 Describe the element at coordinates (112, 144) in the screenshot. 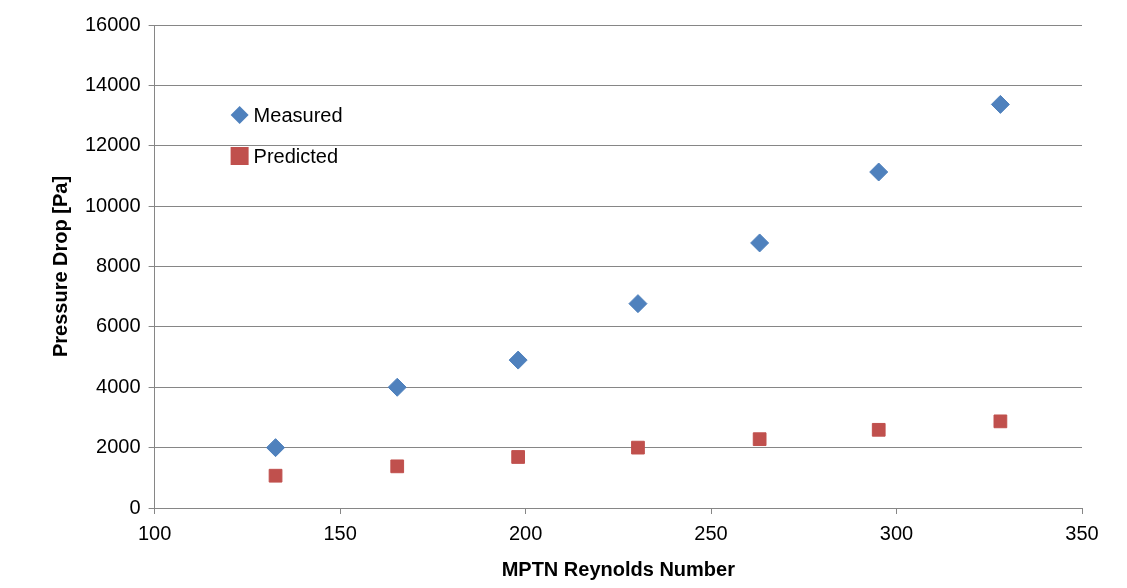

I see `y-tick-label: 12000` at that location.